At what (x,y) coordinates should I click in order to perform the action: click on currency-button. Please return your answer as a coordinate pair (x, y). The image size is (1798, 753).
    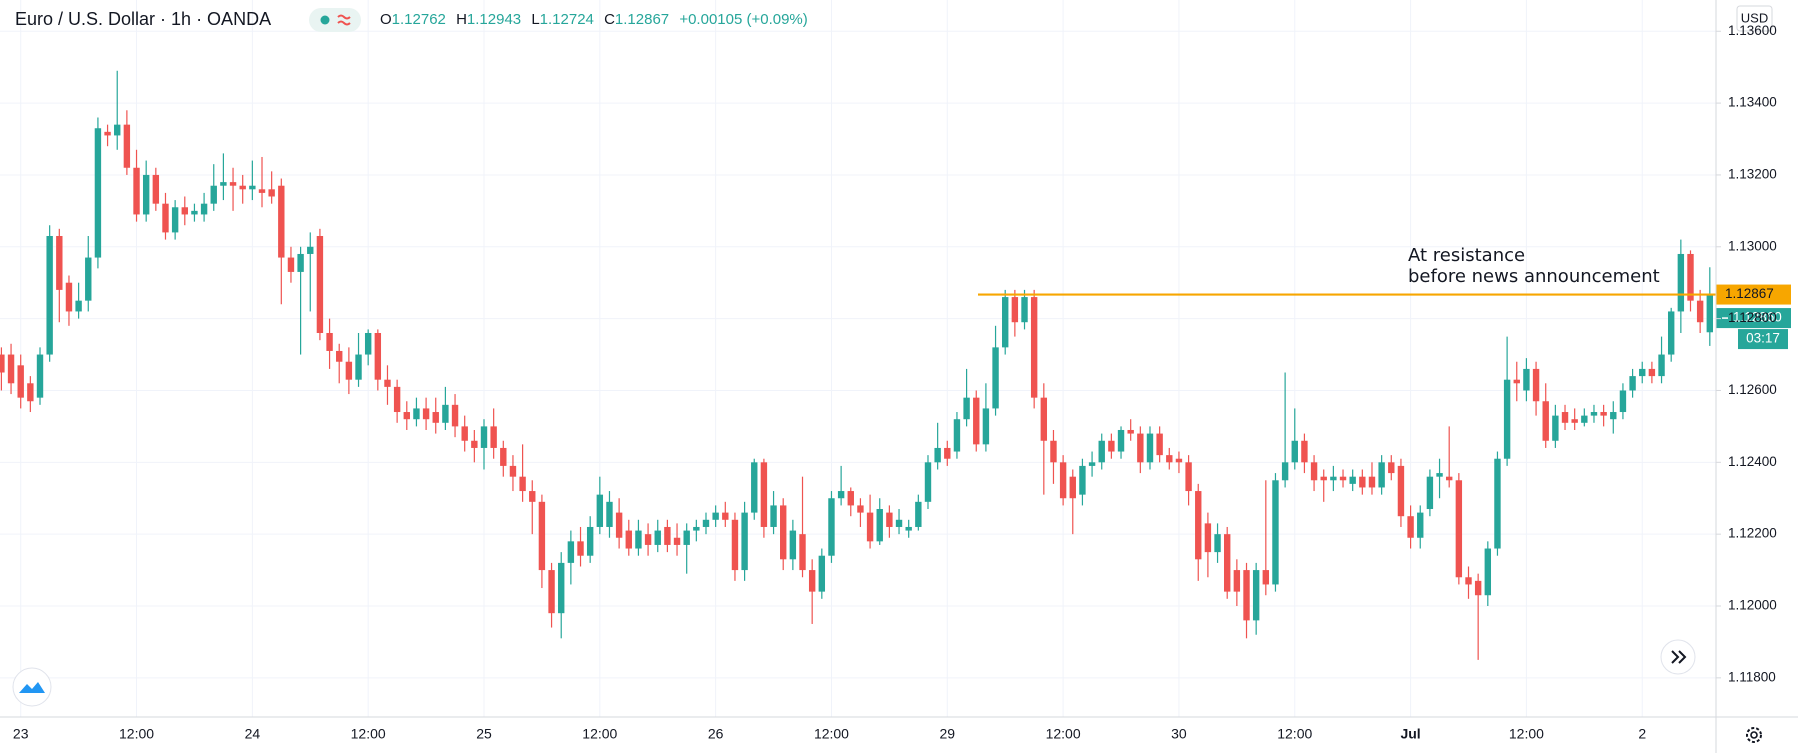
    Looking at the image, I should click on (1754, 18).